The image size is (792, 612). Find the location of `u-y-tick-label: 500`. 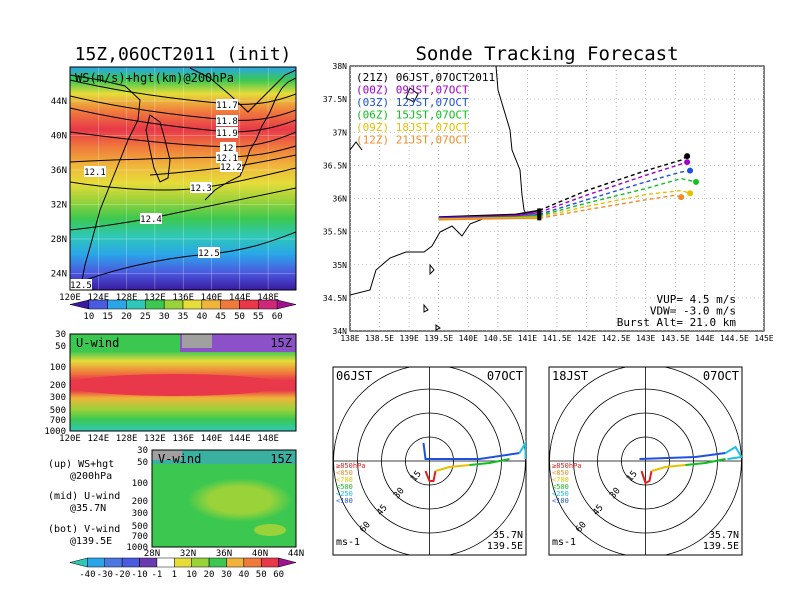

u-y-tick-label: 500 is located at coordinates (58, 411).